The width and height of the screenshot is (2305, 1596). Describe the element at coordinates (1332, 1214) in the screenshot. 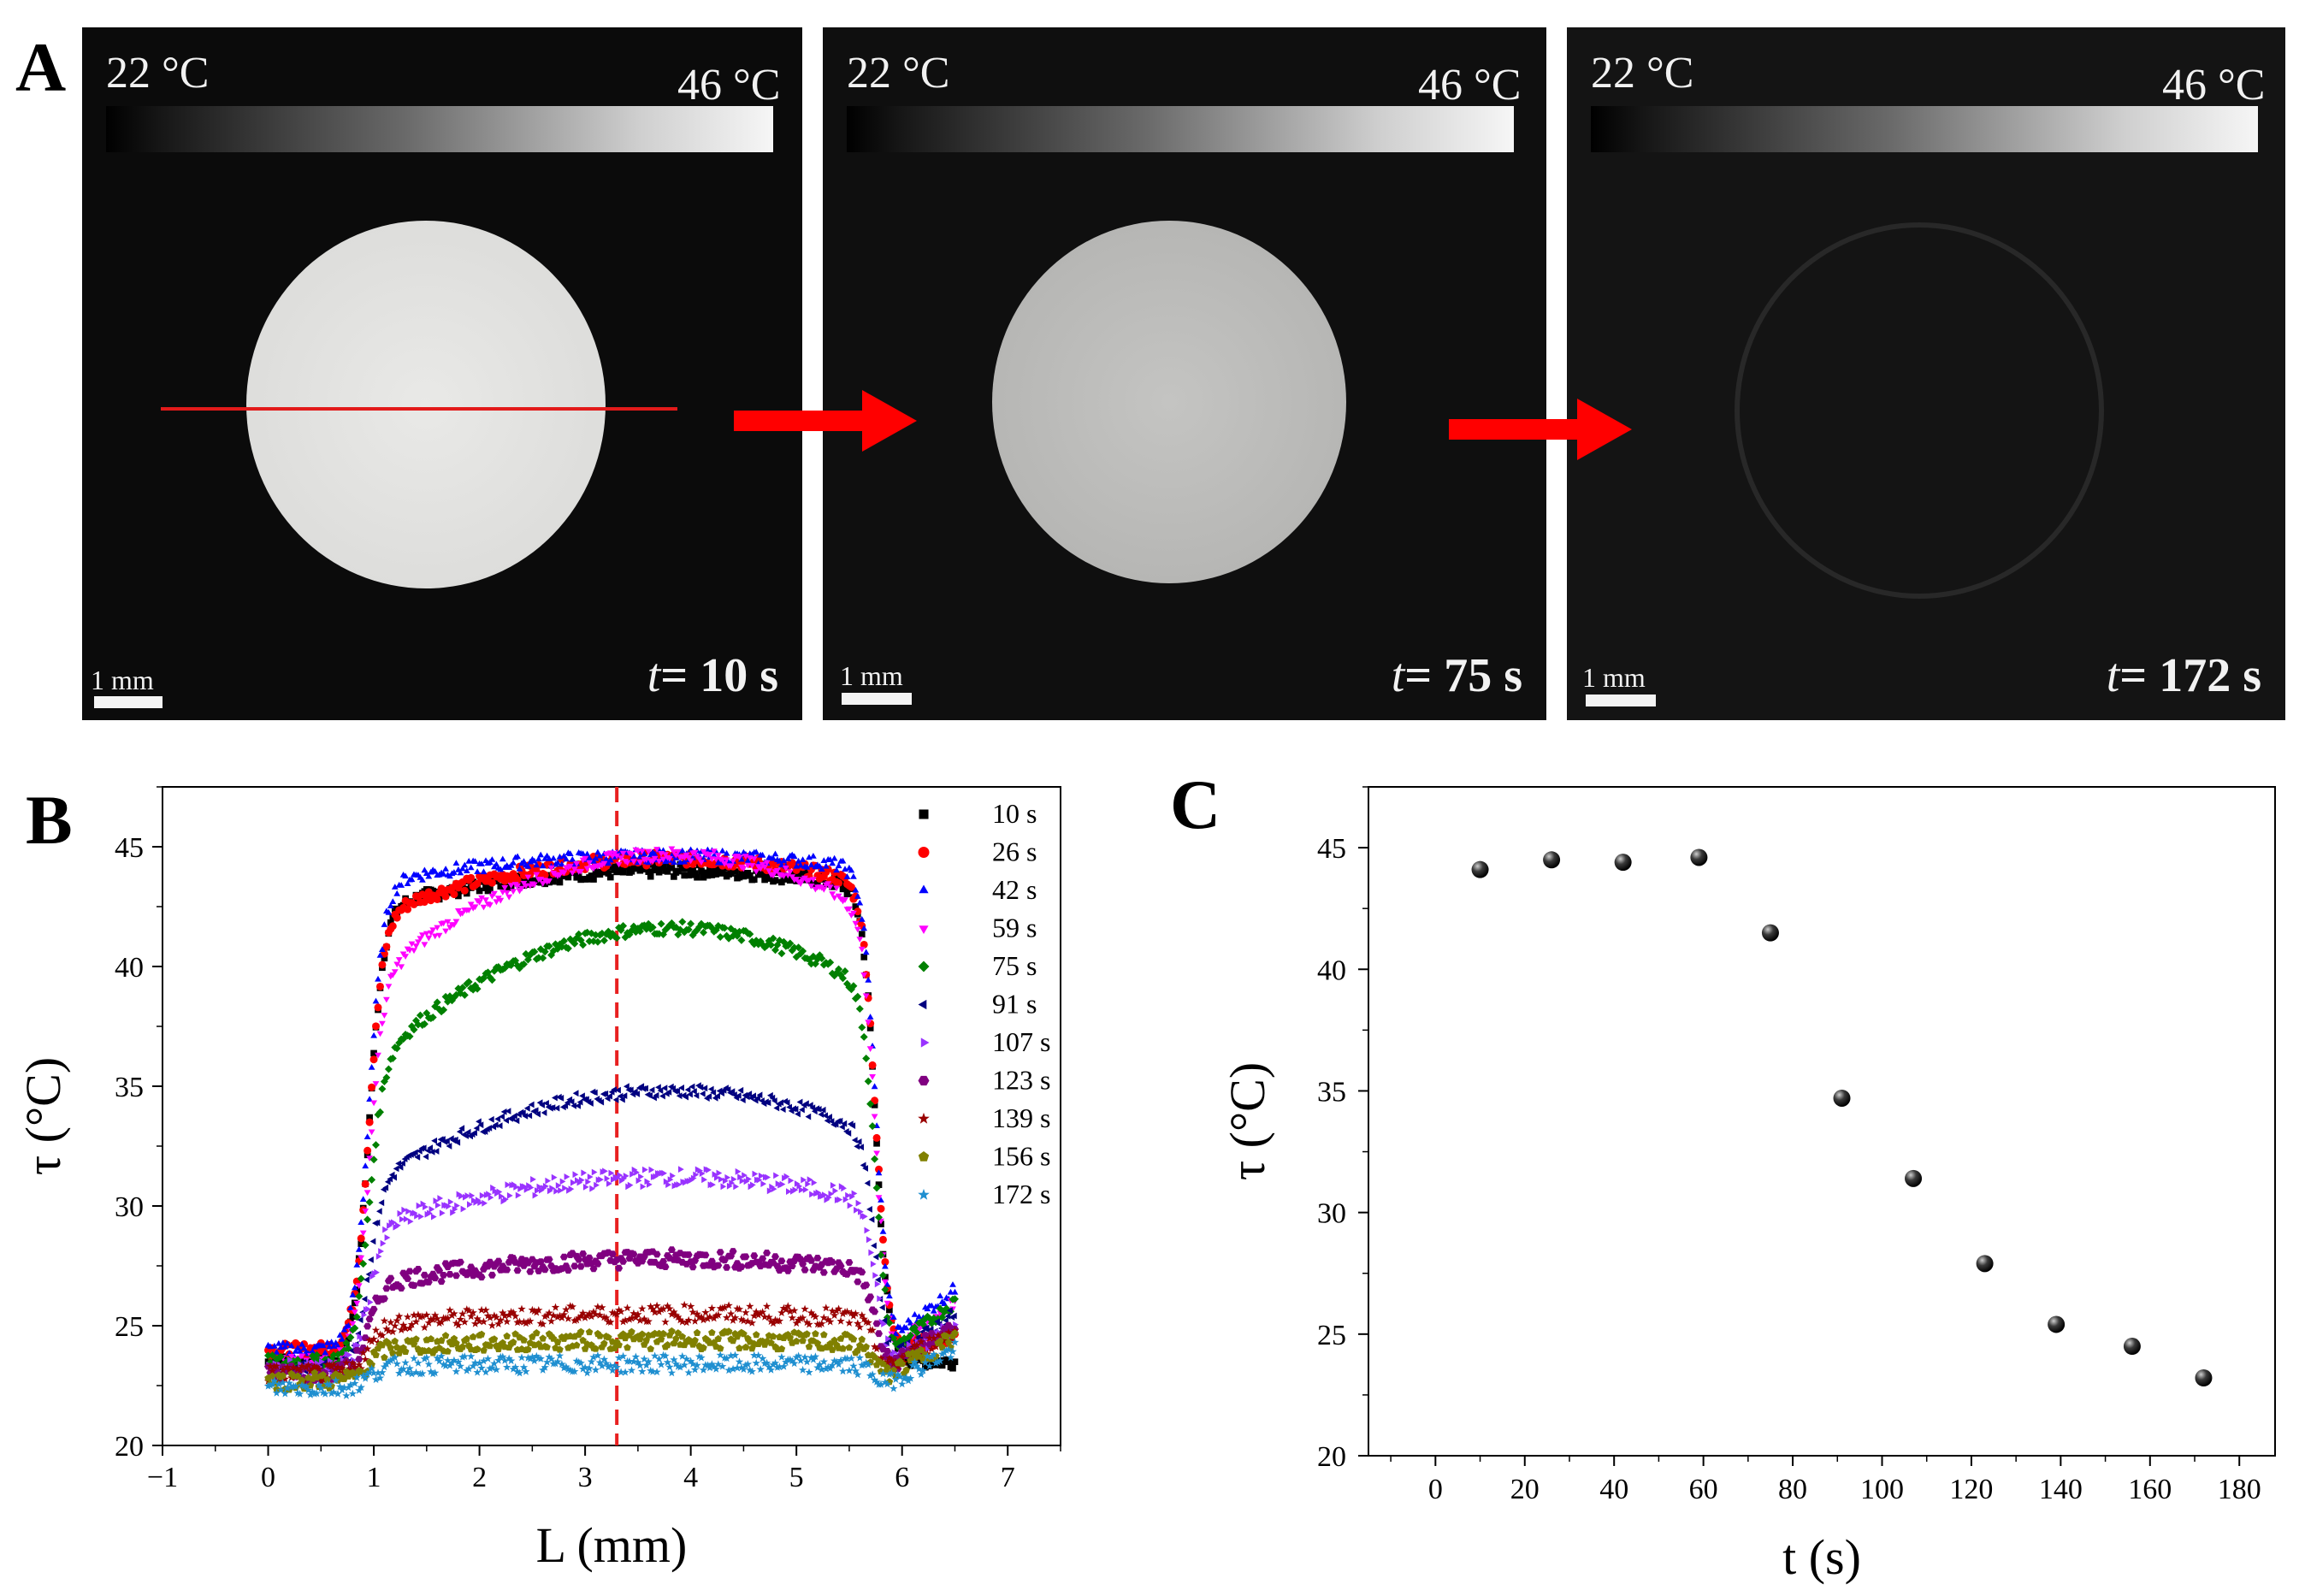

I see `y-tick-label: 30` at that location.